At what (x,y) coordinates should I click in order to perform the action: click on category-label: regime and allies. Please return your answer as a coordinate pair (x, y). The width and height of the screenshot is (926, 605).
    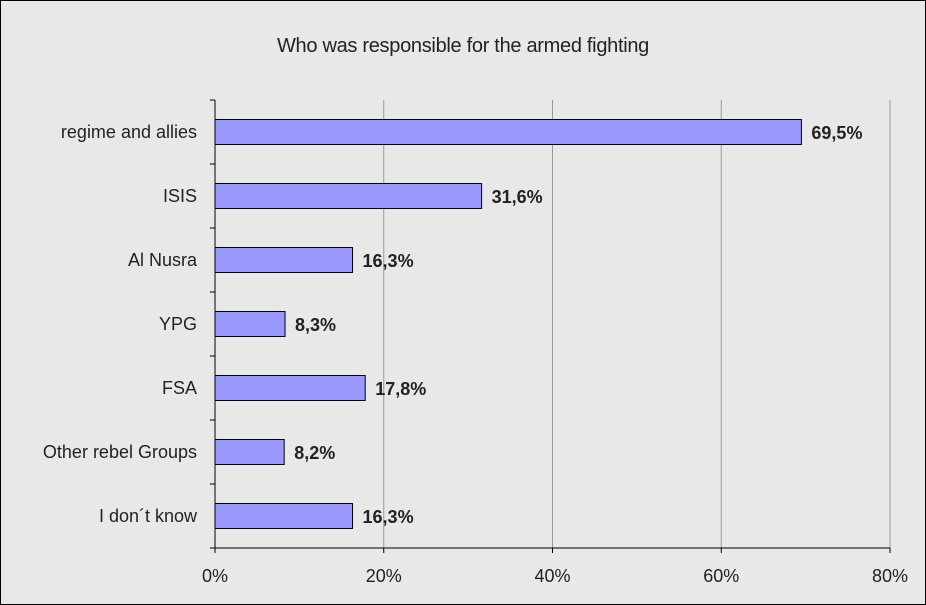
    Looking at the image, I should click on (129, 132).